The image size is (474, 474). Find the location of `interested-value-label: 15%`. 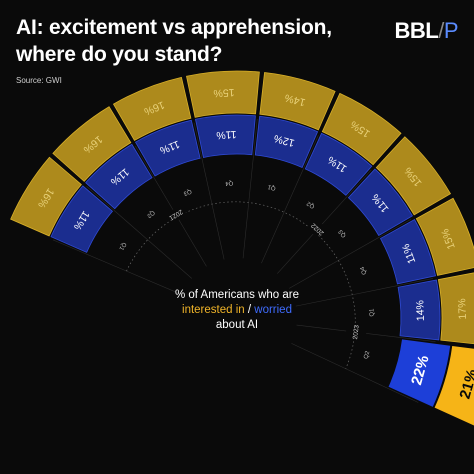

interested-value-label: 15% is located at coordinates (224, 92).